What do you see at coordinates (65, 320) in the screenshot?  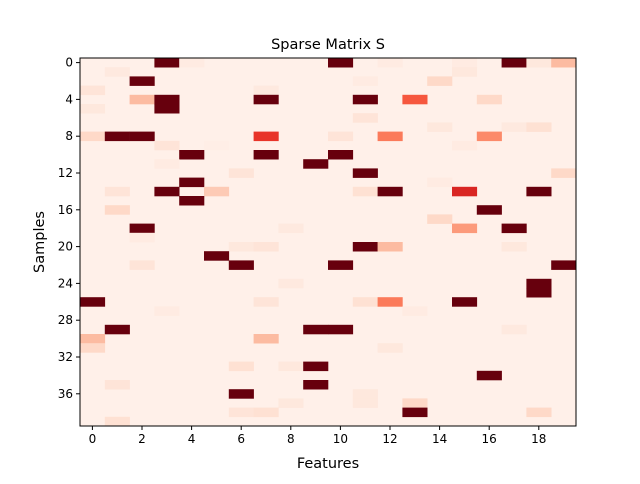 I see `y-tick-label: 28` at bounding box center [65, 320].